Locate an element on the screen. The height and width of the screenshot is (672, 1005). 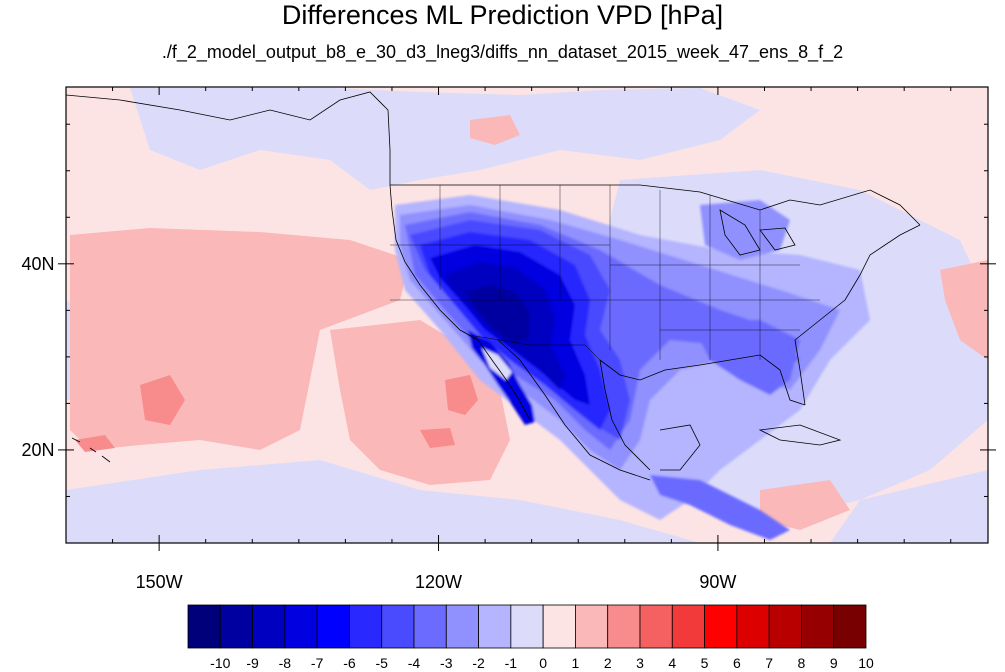
mexico-gulf-coast is located at coordinates (625, 415).